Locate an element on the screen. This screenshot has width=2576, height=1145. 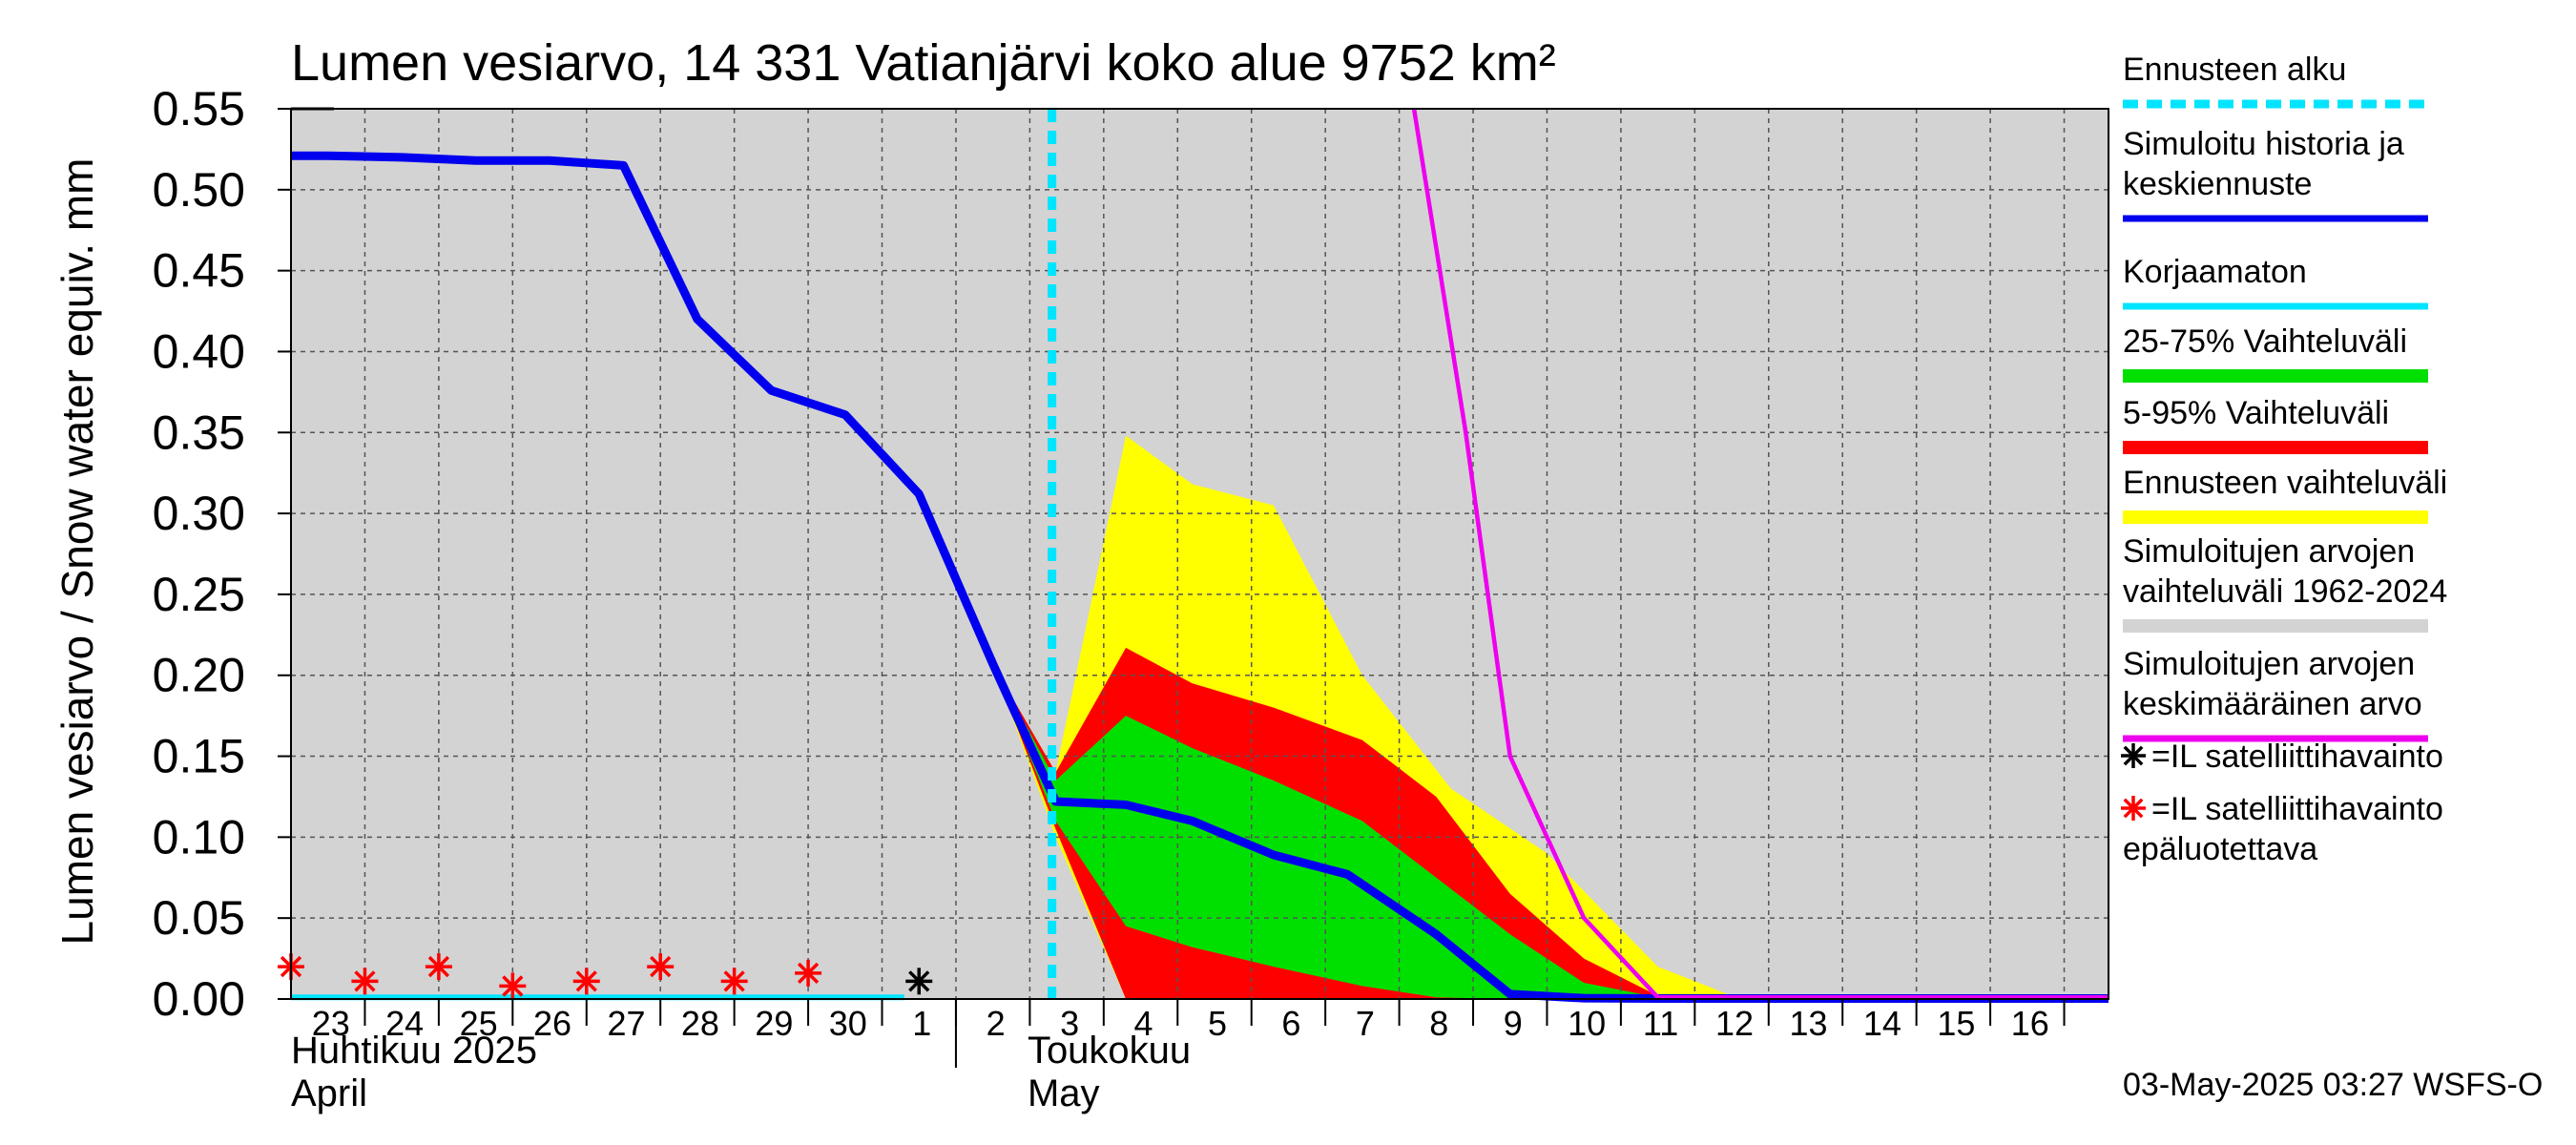
x-tick-label: 24 is located at coordinates (404, 1023).